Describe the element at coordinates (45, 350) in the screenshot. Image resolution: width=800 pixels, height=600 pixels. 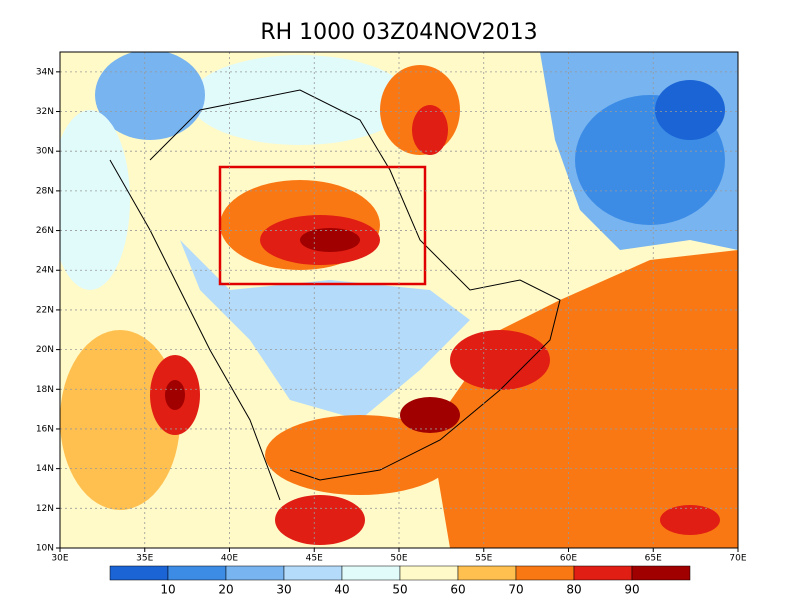
I see `y-tick-label: 20N` at that location.